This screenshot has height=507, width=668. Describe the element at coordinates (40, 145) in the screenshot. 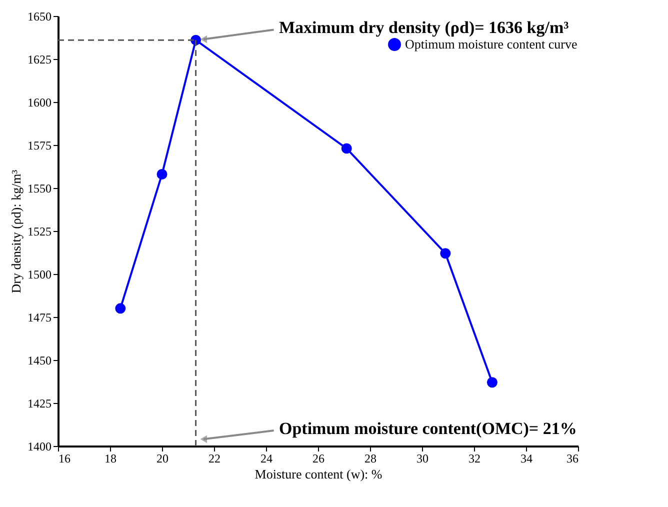

I see `y-tick-label: 1575` at that location.